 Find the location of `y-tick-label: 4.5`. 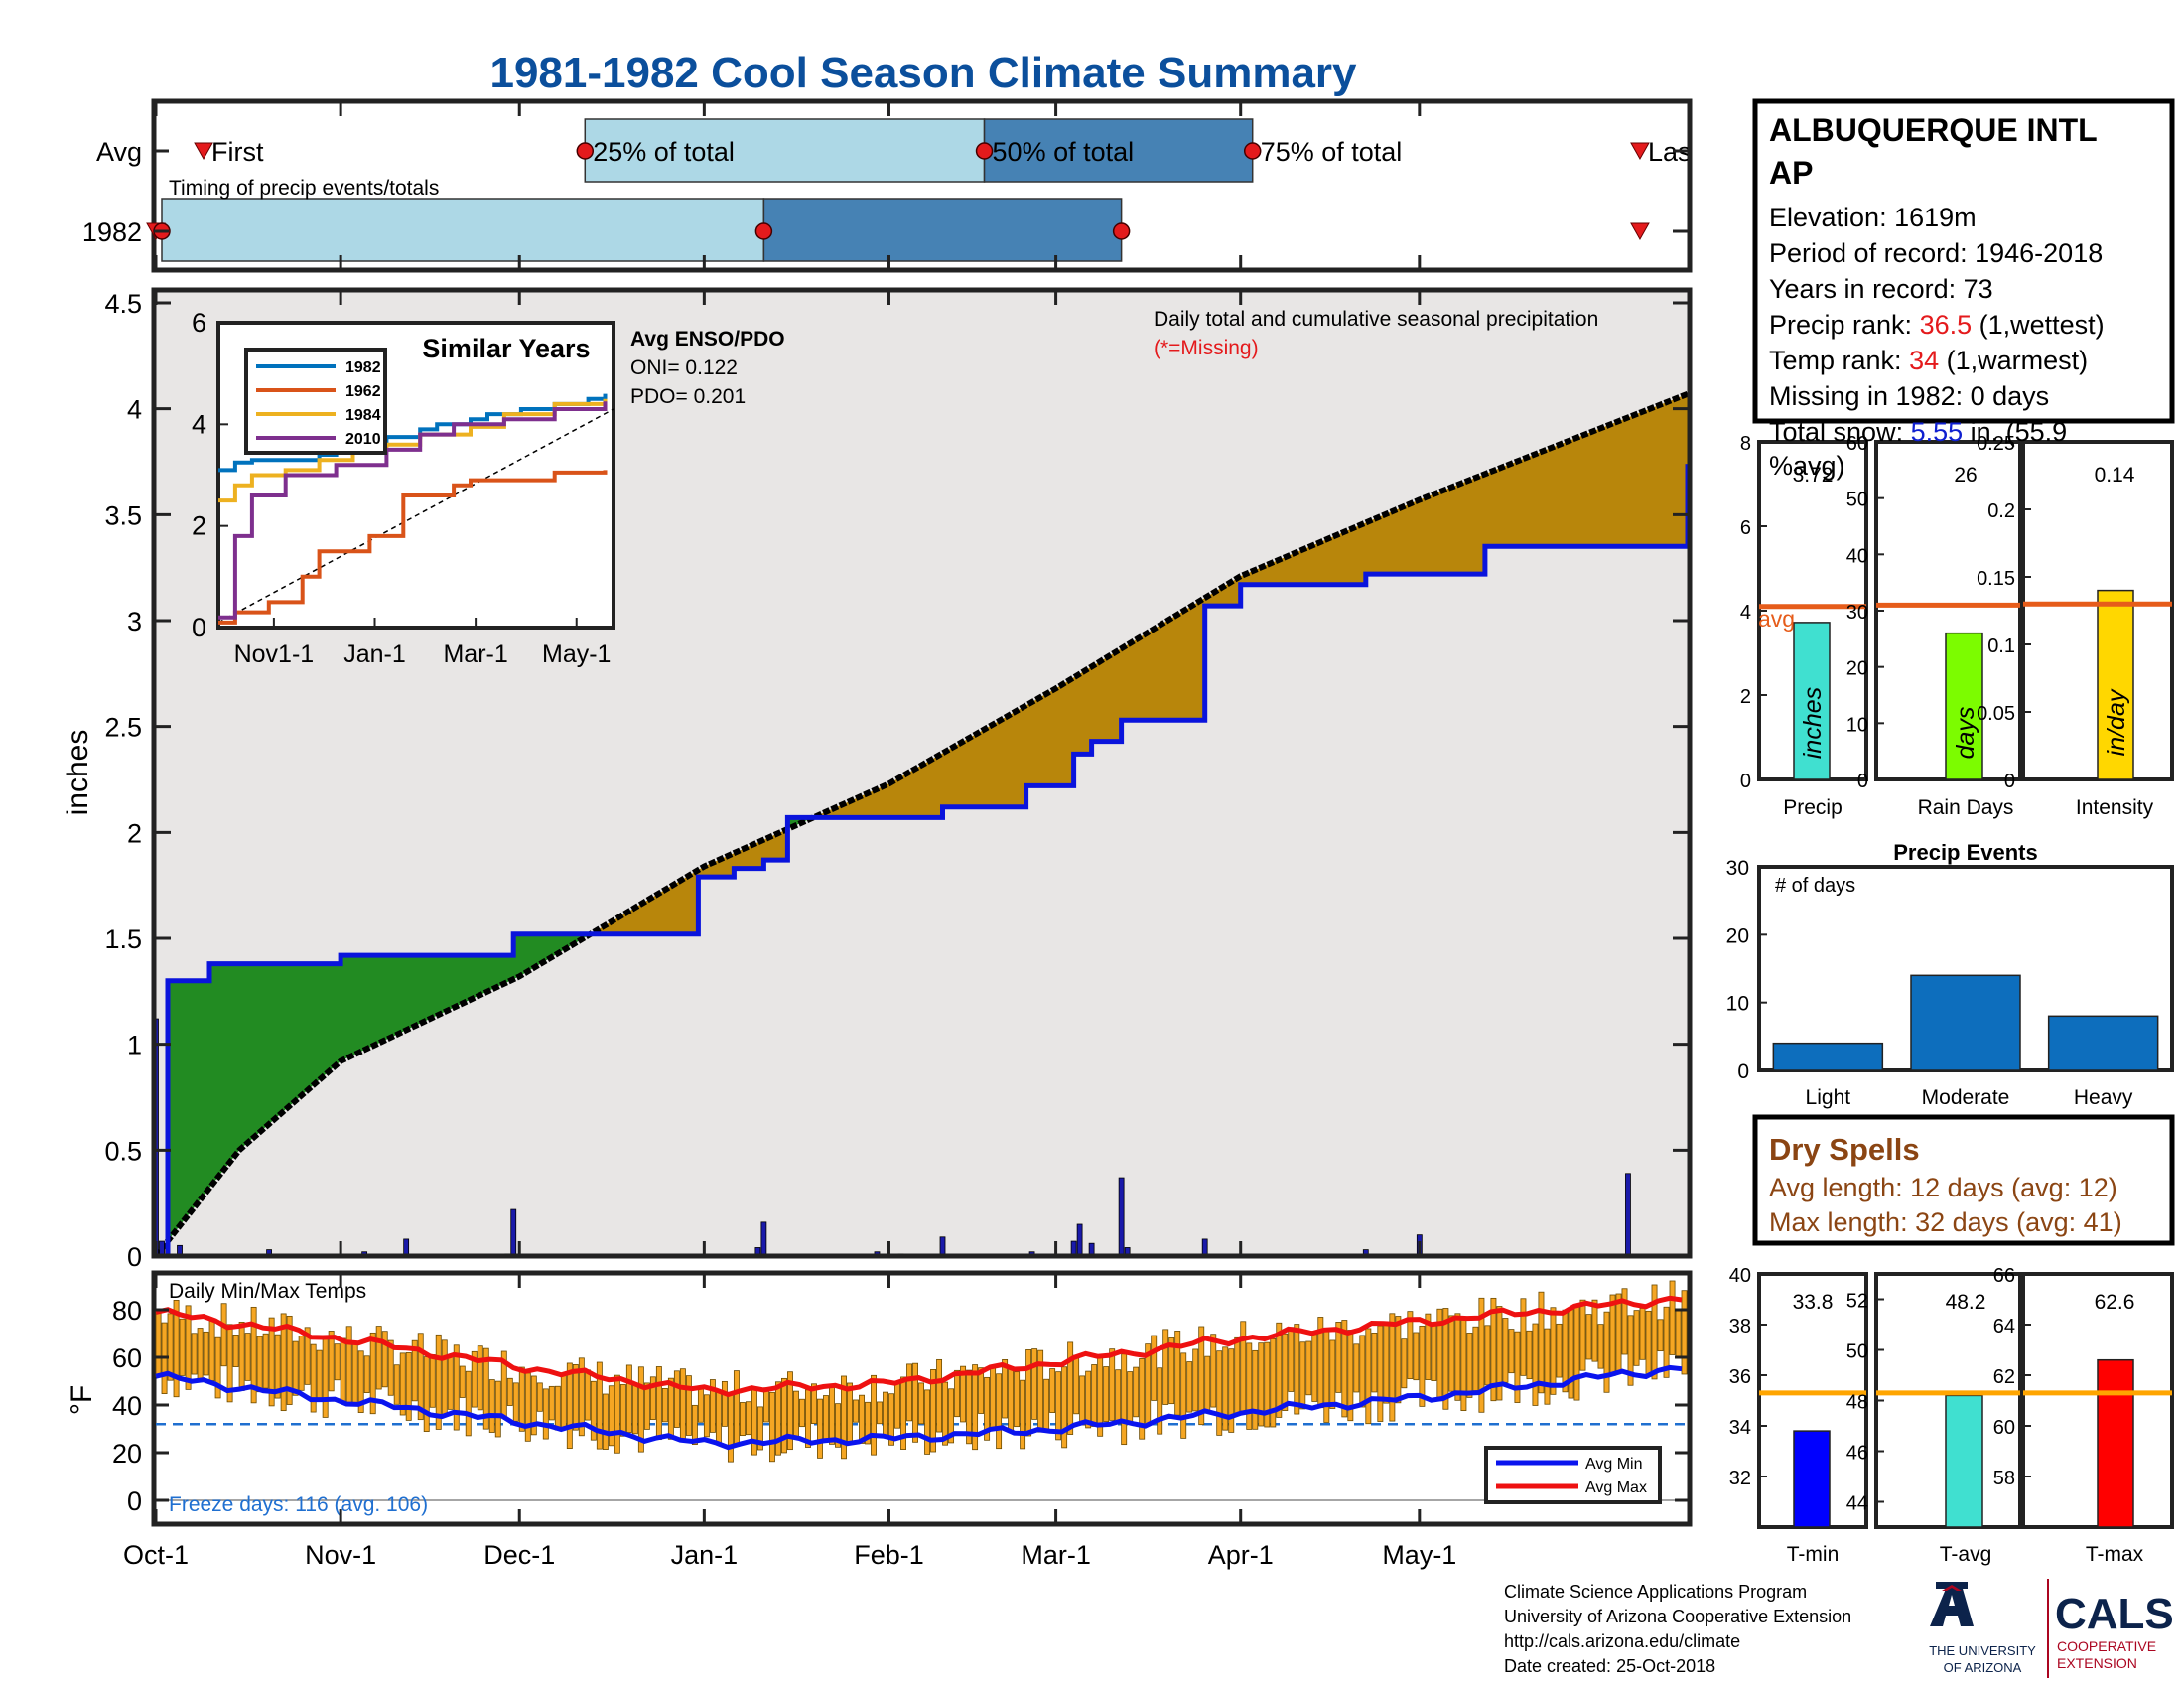

y-tick-label: 4.5 is located at coordinates (123, 304).